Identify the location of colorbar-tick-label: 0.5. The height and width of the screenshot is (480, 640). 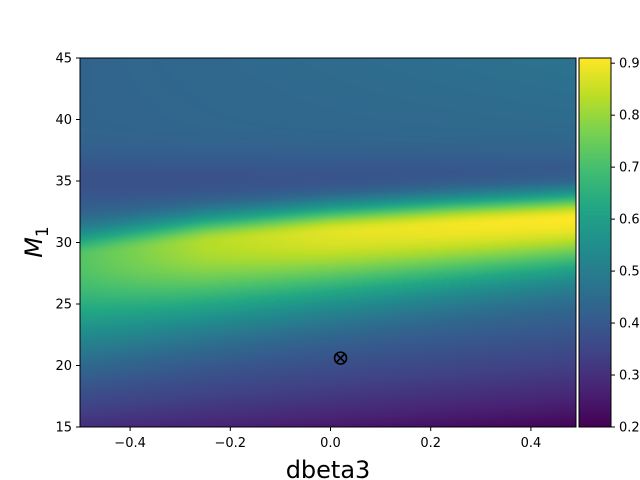
(629, 272).